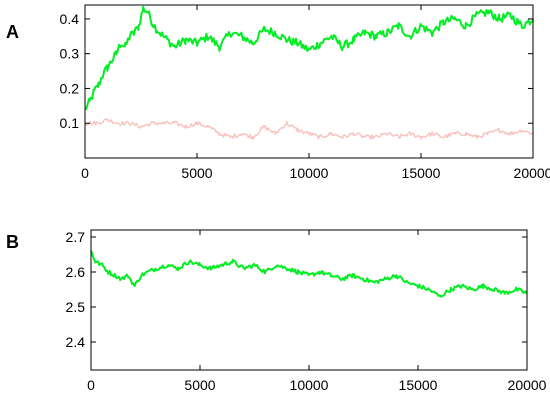 This screenshot has width=550, height=403. I want to click on y-tick-label: 0.1, so click(70, 123).